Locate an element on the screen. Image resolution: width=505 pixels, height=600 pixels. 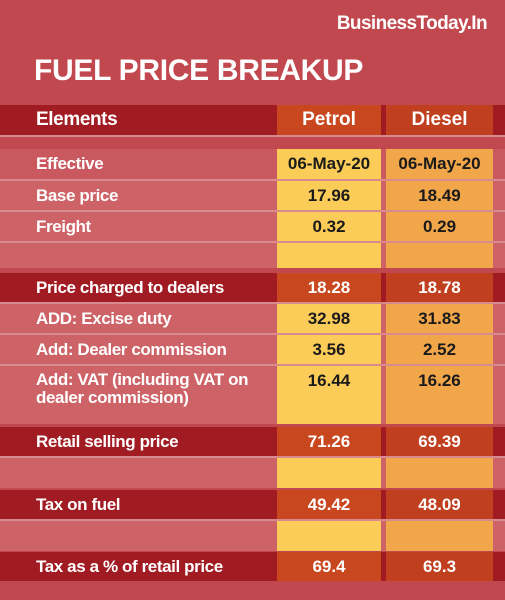
row-label: Freight is located at coordinates (63, 226).